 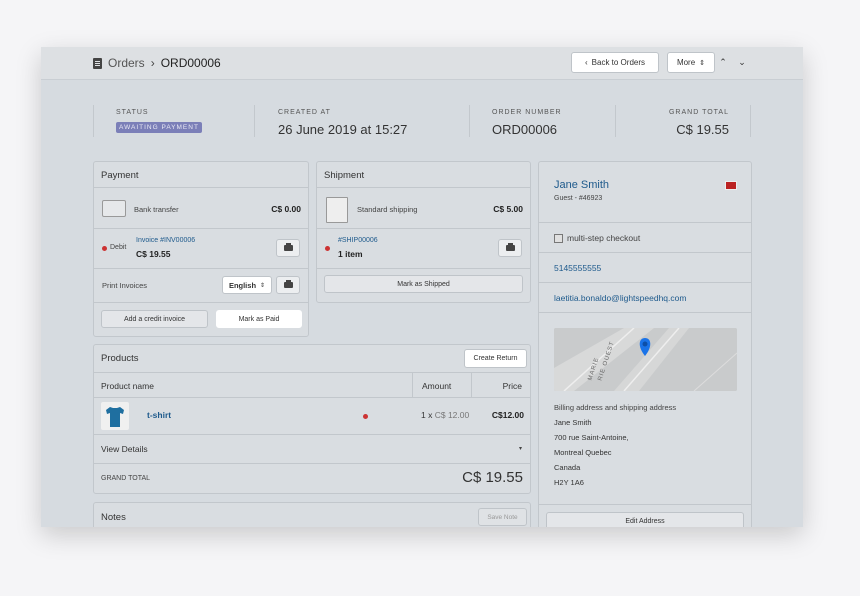 I want to click on products-title: Products, so click(x=312, y=359).